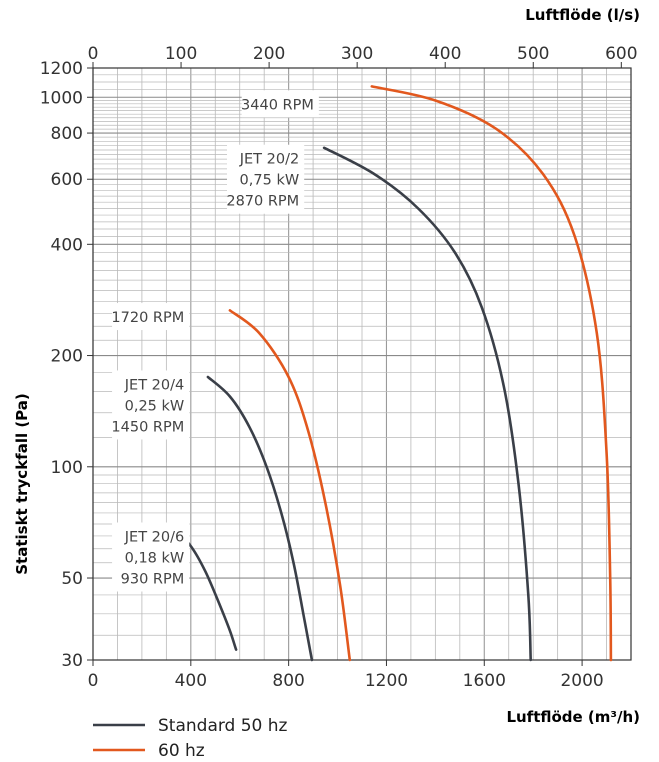 This screenshot has height=762, width=659. I want to click on x-tick-label: 400, so click(191, 681).